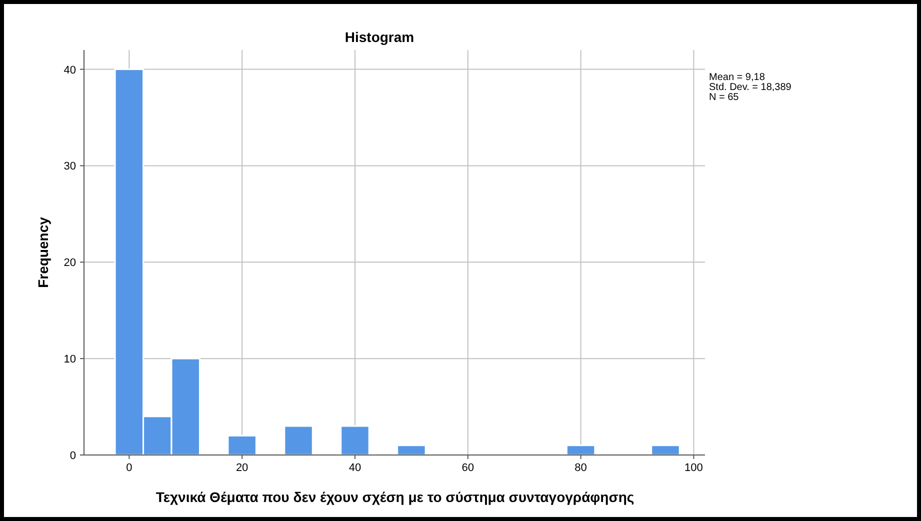 This screenshot has width=921, height=521. I want to click on y-tick-label: 0, so click(73, 456).